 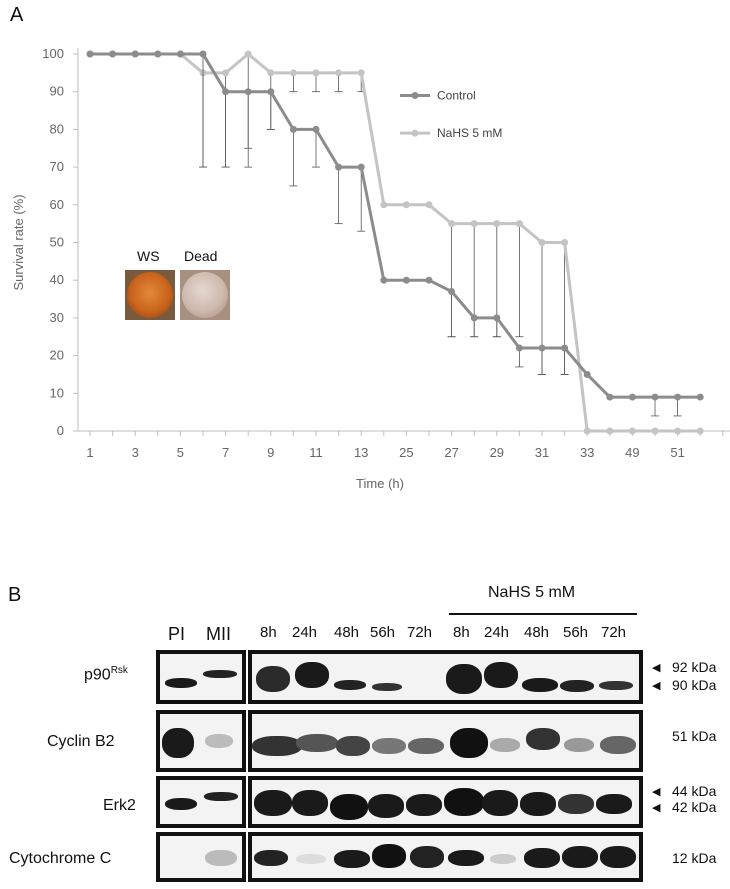 What do you see at coordinates (18, 242) in the screenshot?
I see `y-axis-label: Survival rate (%)` at bounding box center [18, 242].